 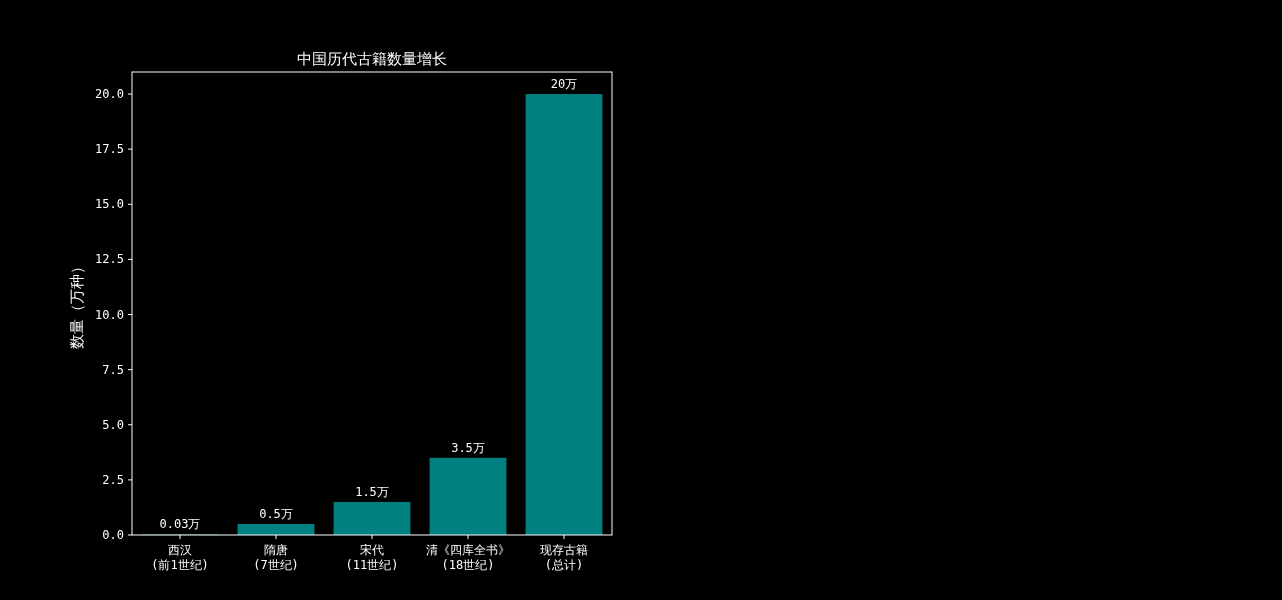 I want to click on y-tick-label: 15.0, so click(x=109, y=204).